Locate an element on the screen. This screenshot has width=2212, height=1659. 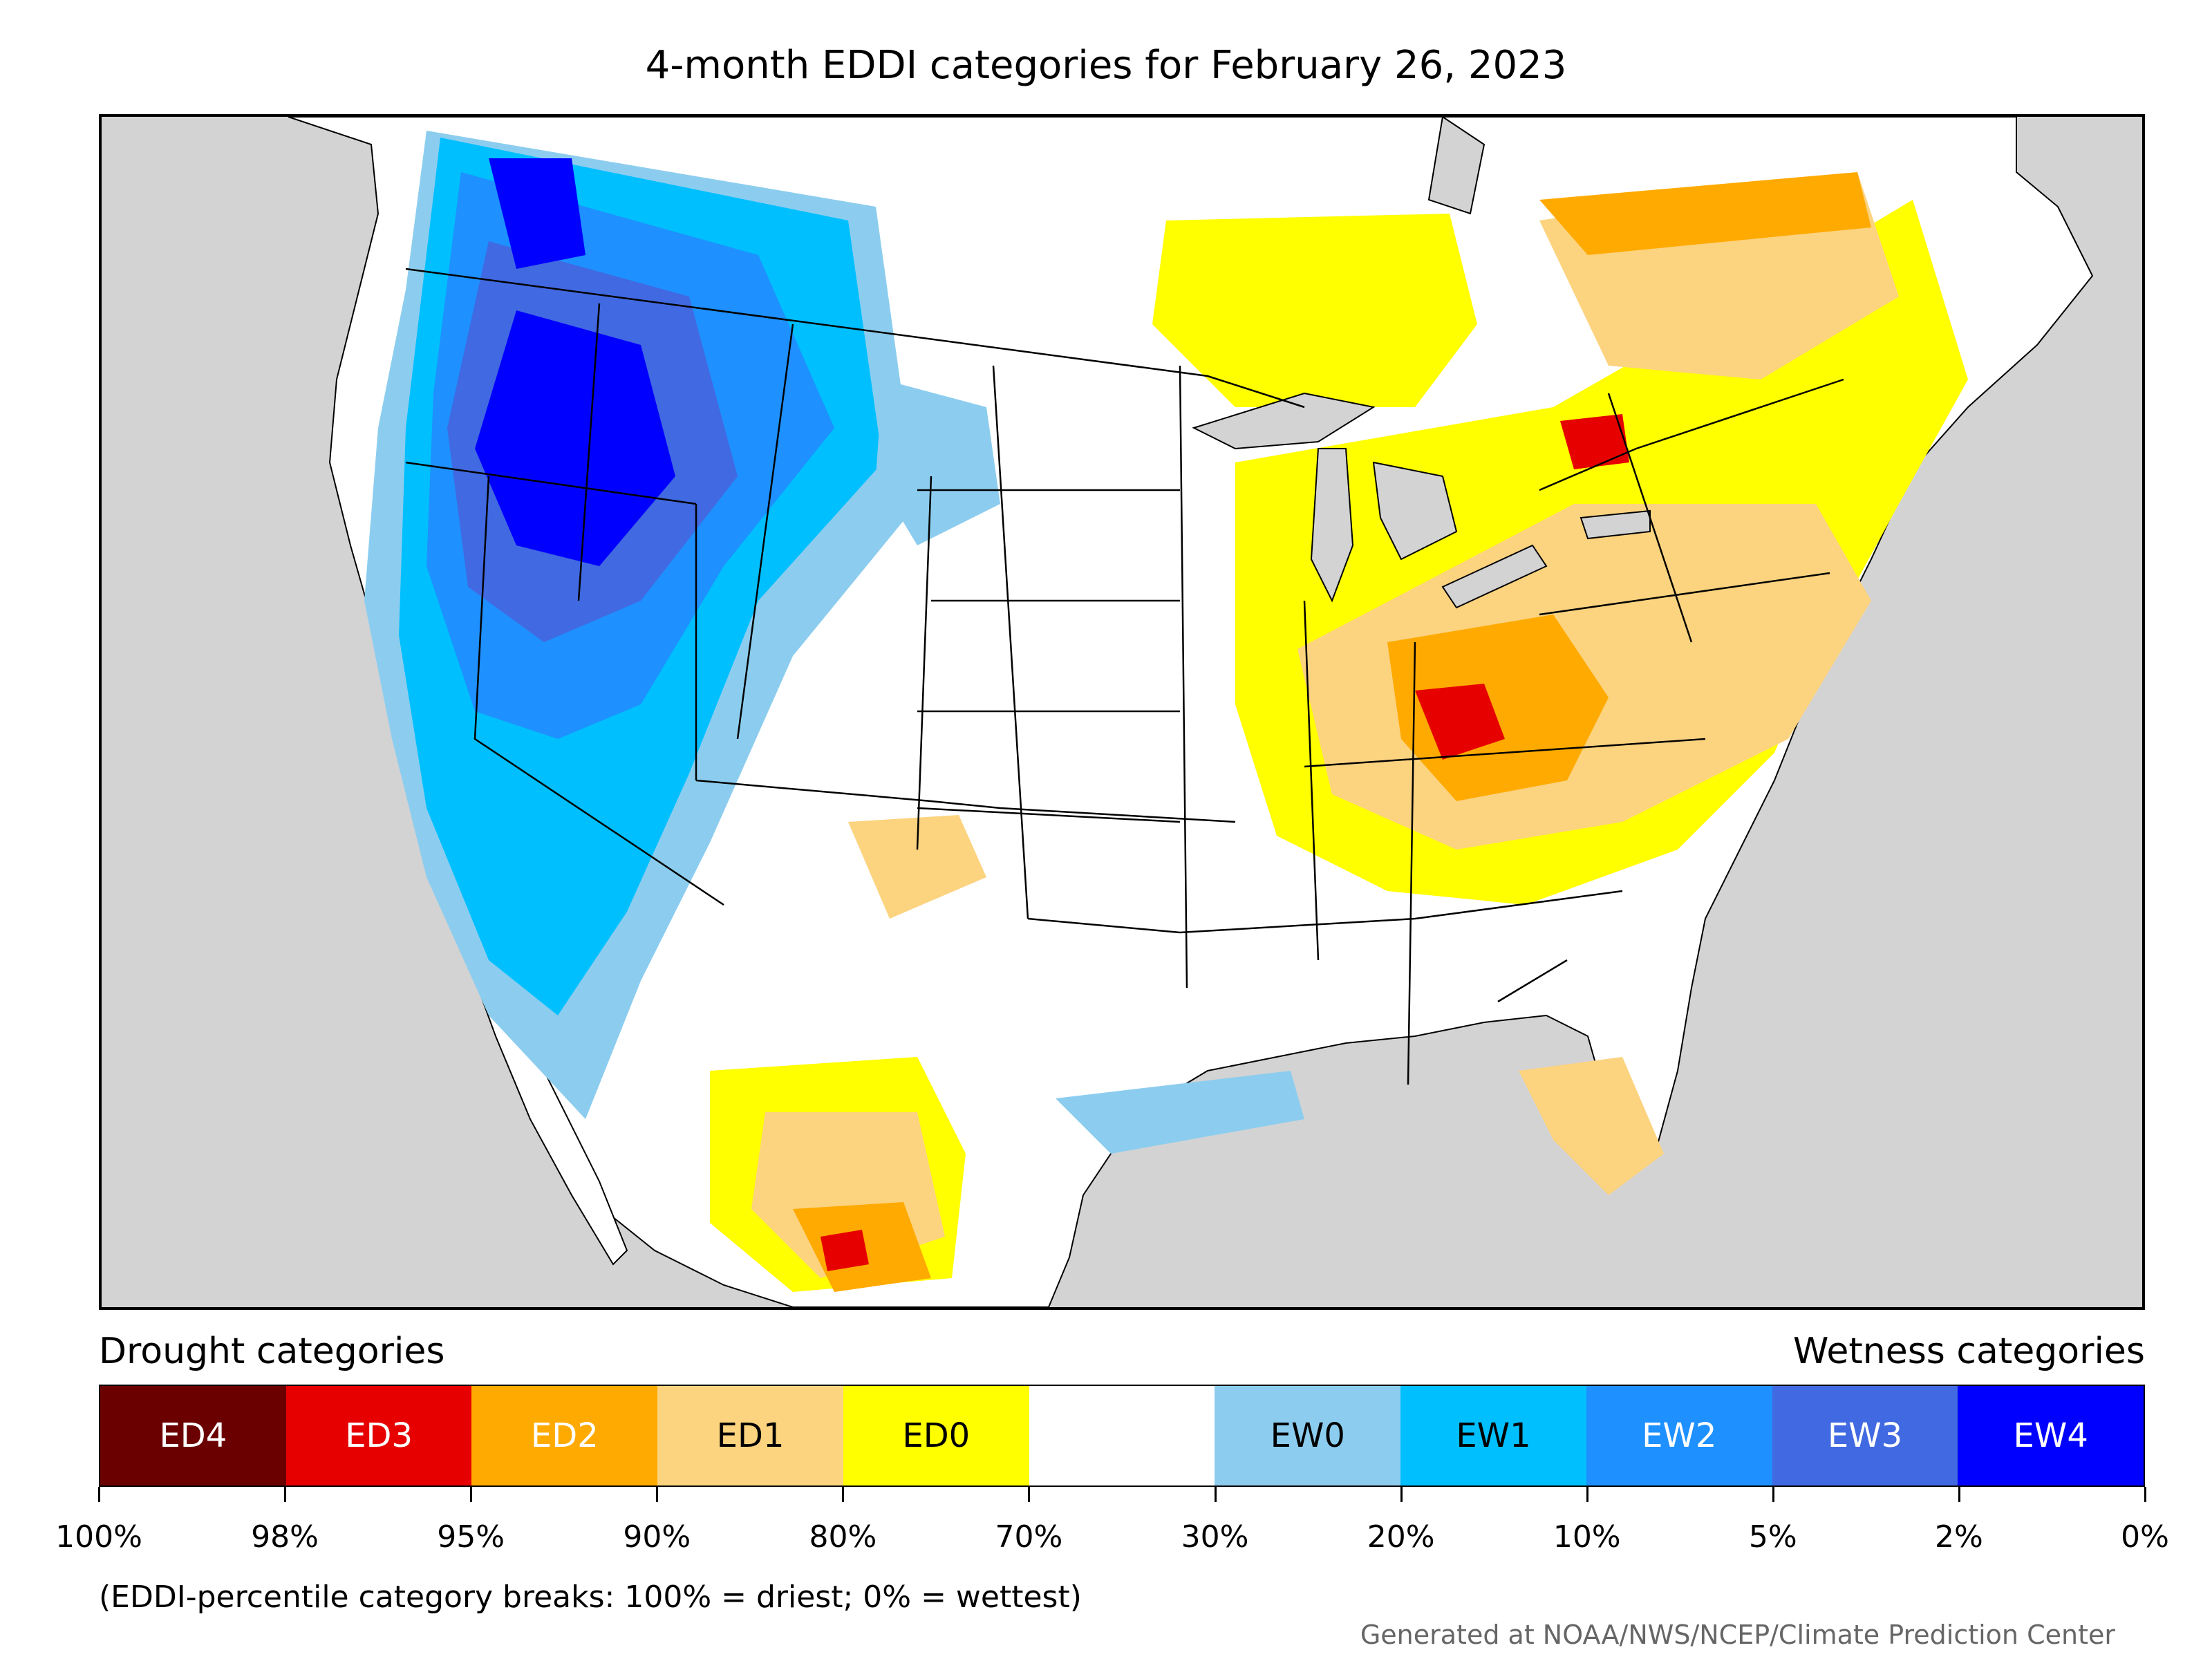
drought-heading: Drought categories is located at coordinates (272, 1351).